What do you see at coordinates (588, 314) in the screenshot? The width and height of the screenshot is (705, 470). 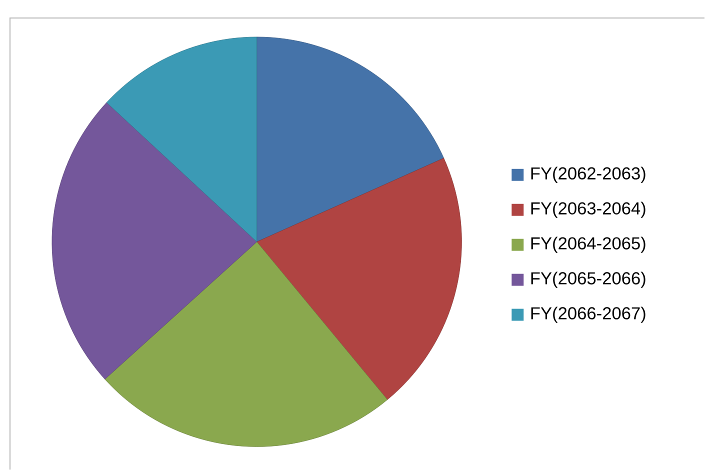 I see `legend-label: FY(2066-2067)` at bounding box center [588, 314].